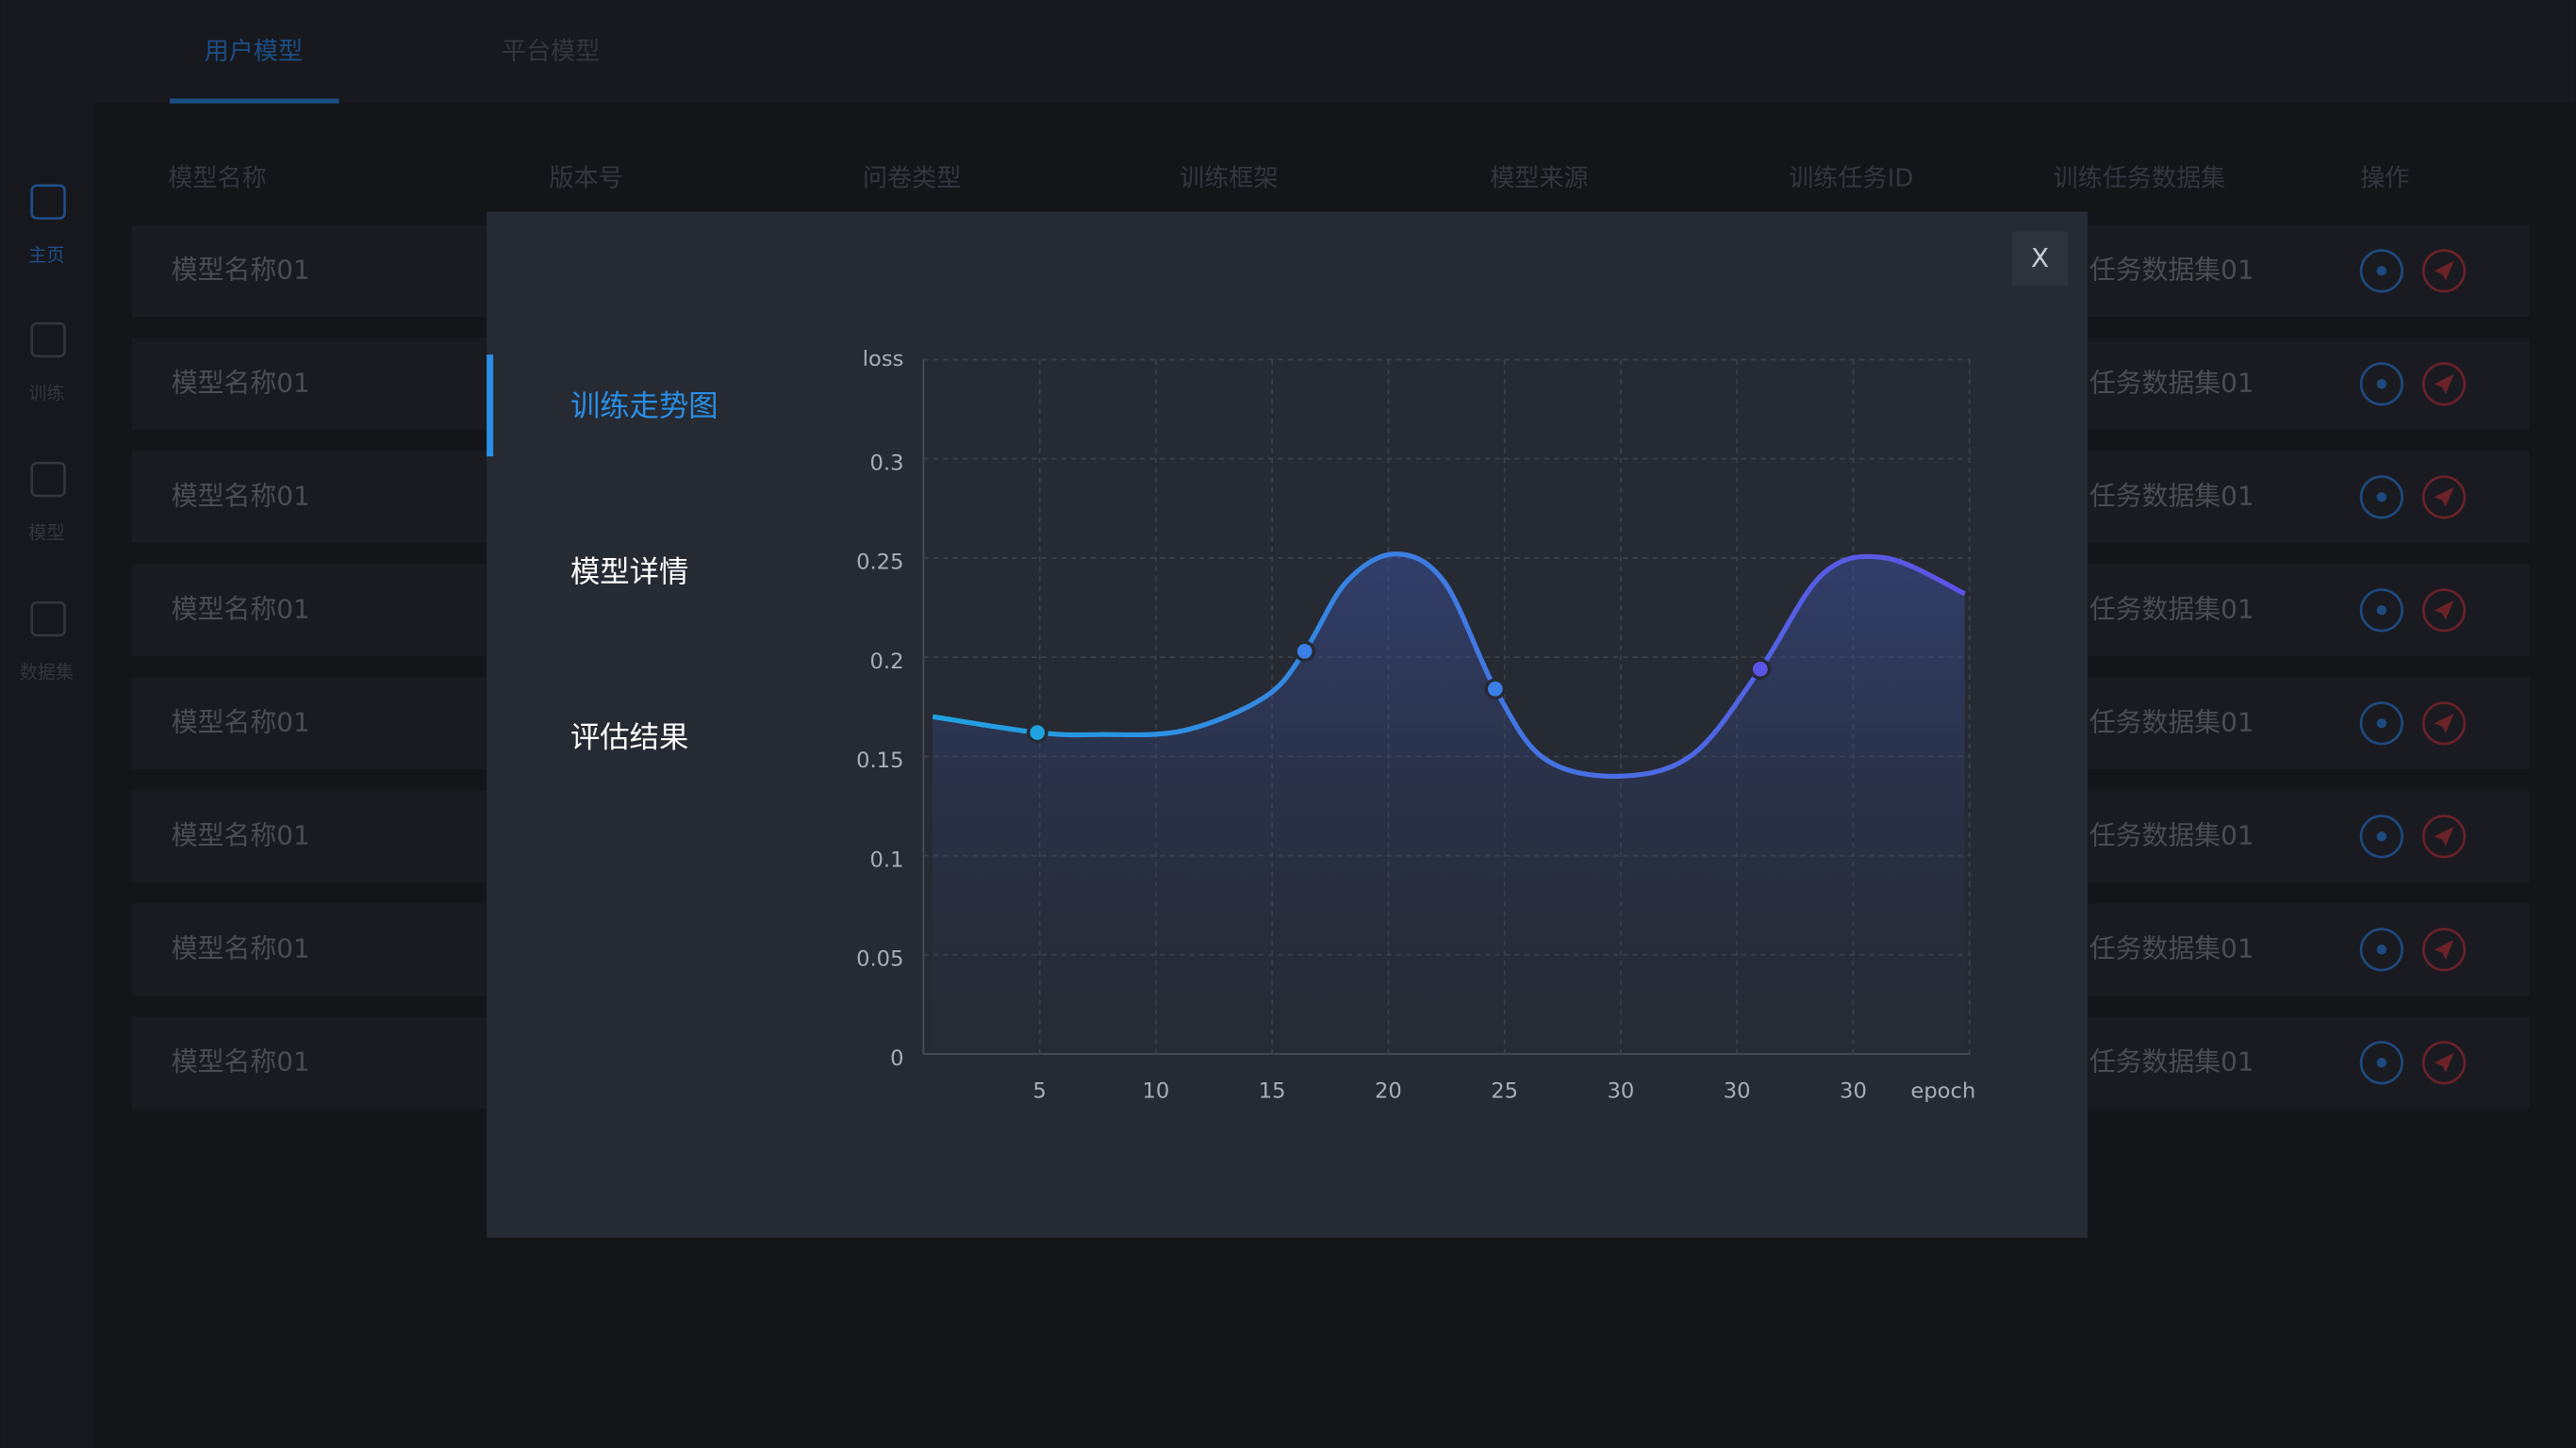 Image resolution: width=2576 pixels, height=1448 pixels. What do you see at coordinates (879, 761) in the screenshot?
I see `y-tick-label: 0.15` at bounding box center [879, 761].